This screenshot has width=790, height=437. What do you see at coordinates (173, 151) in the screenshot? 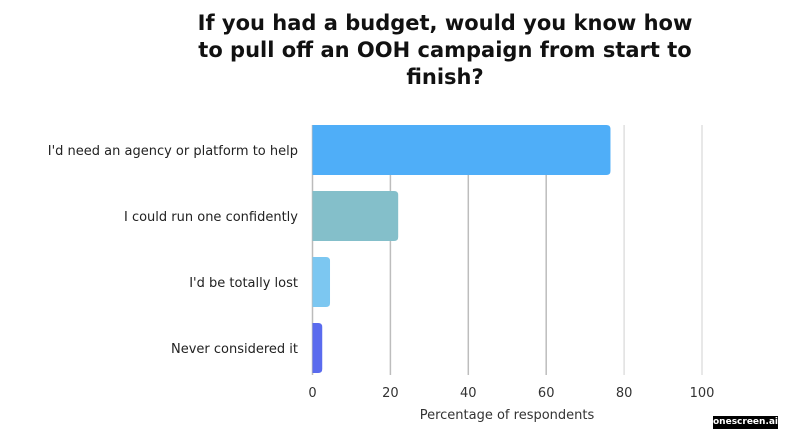
I see `category-label: I'd need an agency or platform to help` at bounding box center [173, 151].